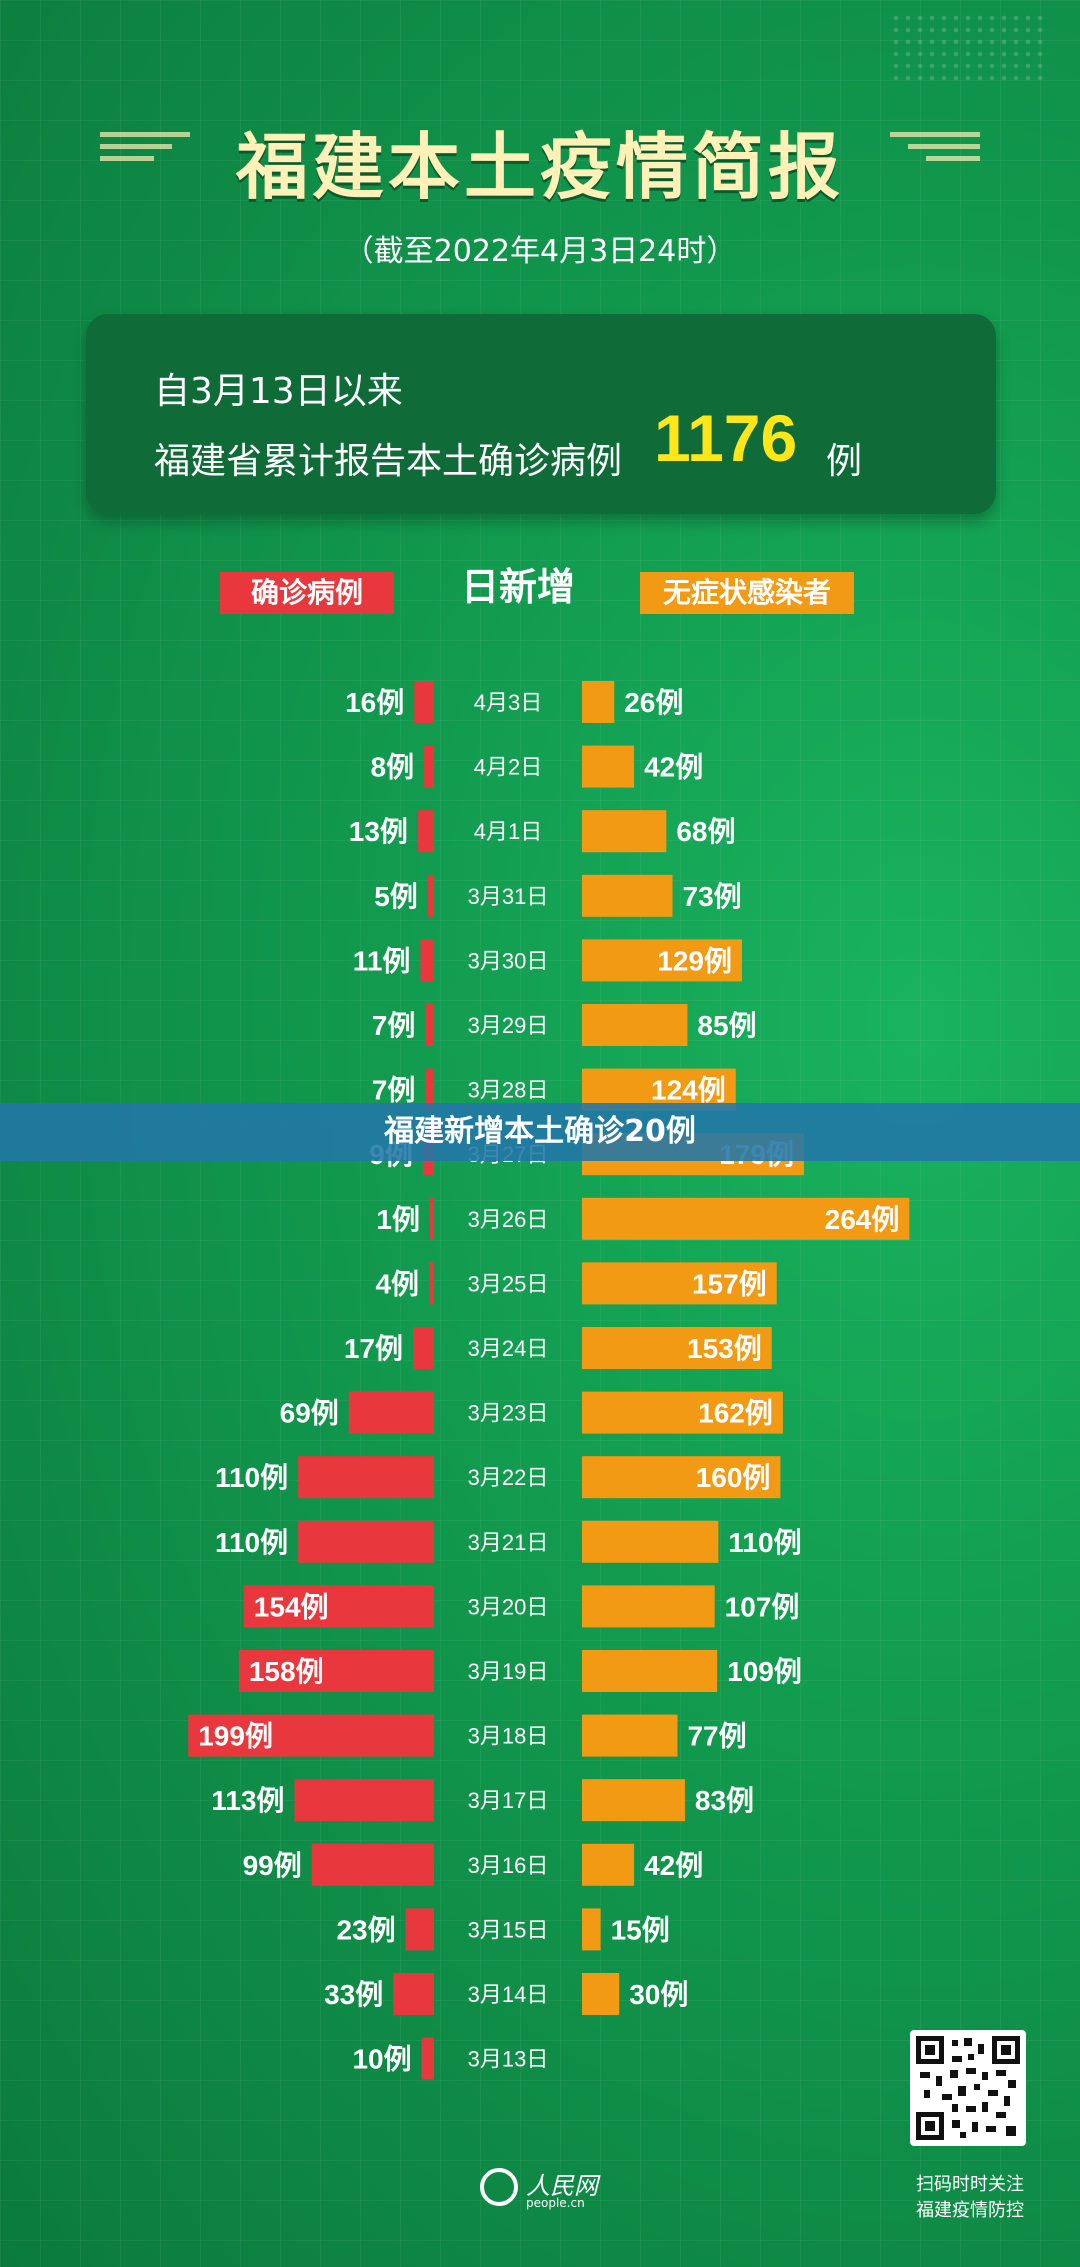 The image size is (1080, 2267). Describe the element at coordinates (365, 1929) in the screenshot. I see `confirmed-value-label: 23例` at that location.